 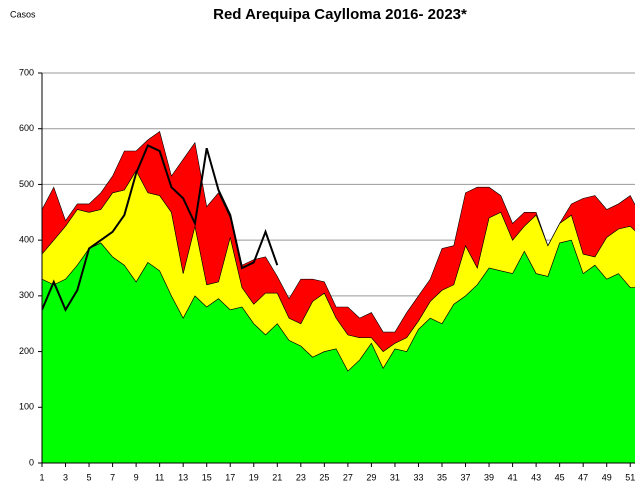 I want to click on chart-title: Red Arequipa Caylloma 2016- 2023*, so click(x=340, y=14).